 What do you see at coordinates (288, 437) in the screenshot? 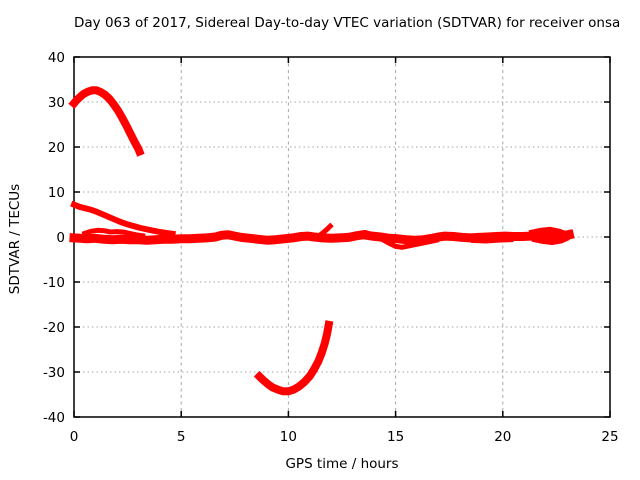
I see `x-tick-label: 10` at bounding box center [288, 437].